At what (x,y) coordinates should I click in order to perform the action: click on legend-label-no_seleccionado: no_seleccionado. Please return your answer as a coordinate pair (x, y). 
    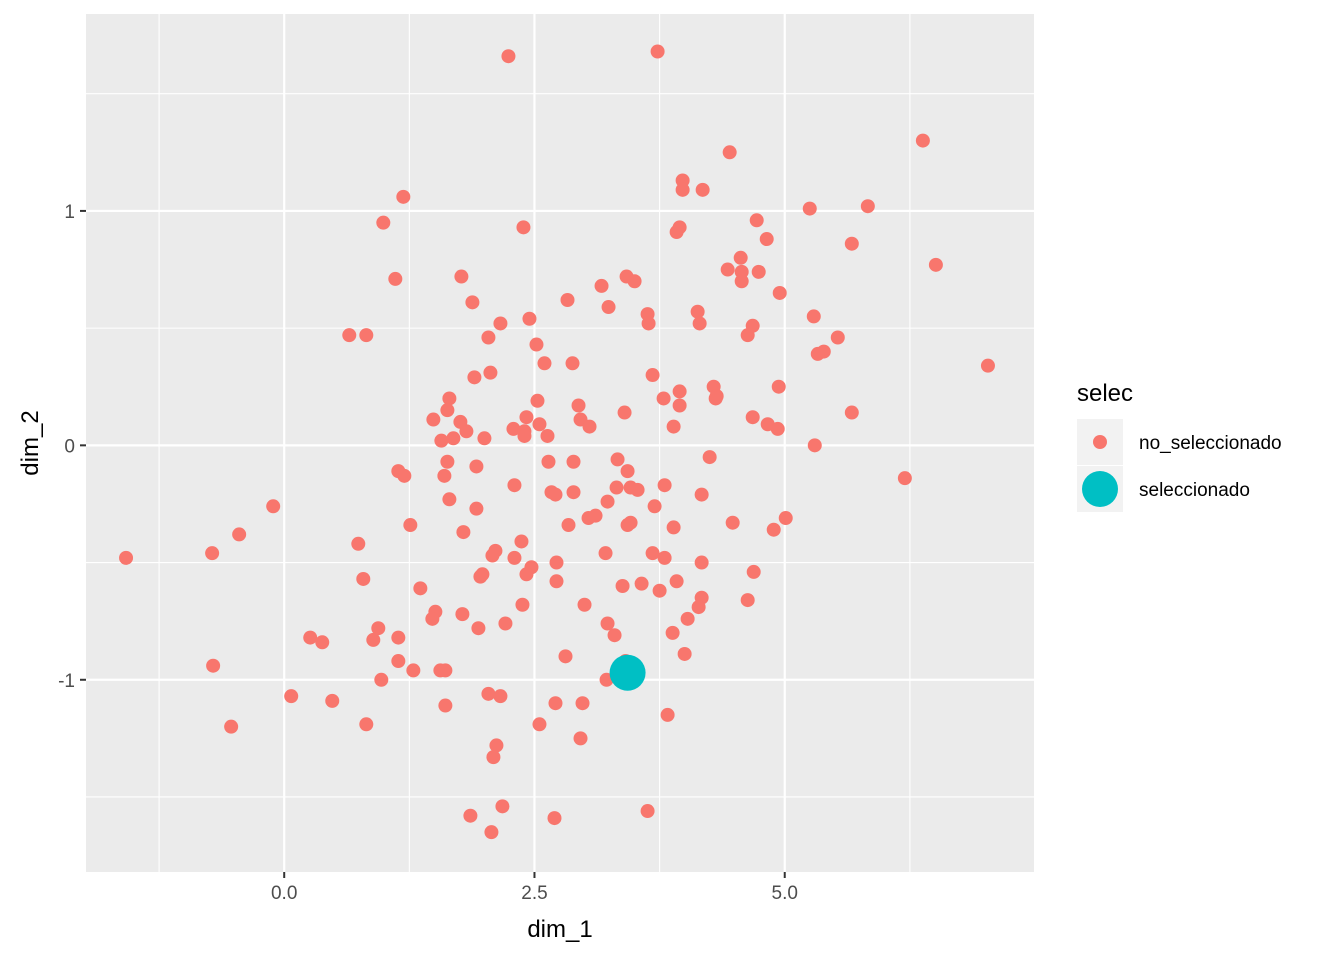
    Looking at the image, I should click on (1210, 443).